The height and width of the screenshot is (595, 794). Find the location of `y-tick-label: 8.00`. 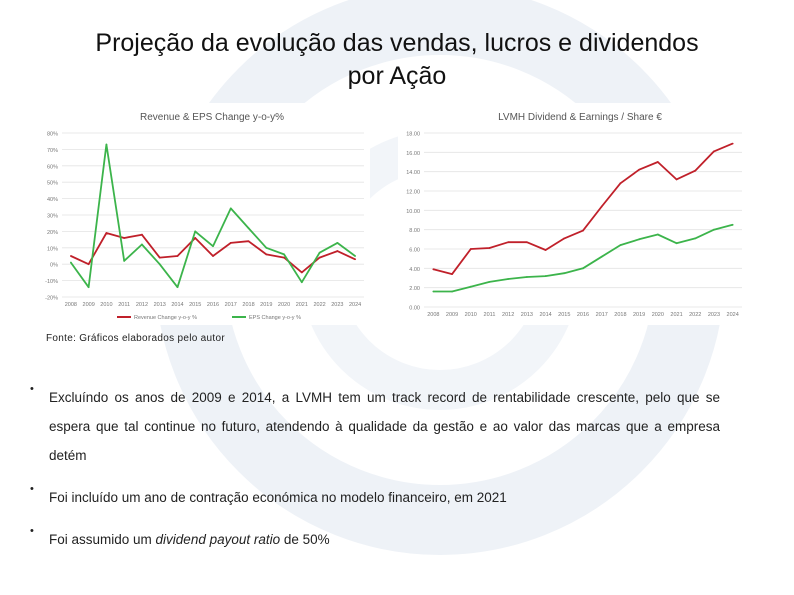

y-tick-label: 8.00 is located at coordinates (414, 231).